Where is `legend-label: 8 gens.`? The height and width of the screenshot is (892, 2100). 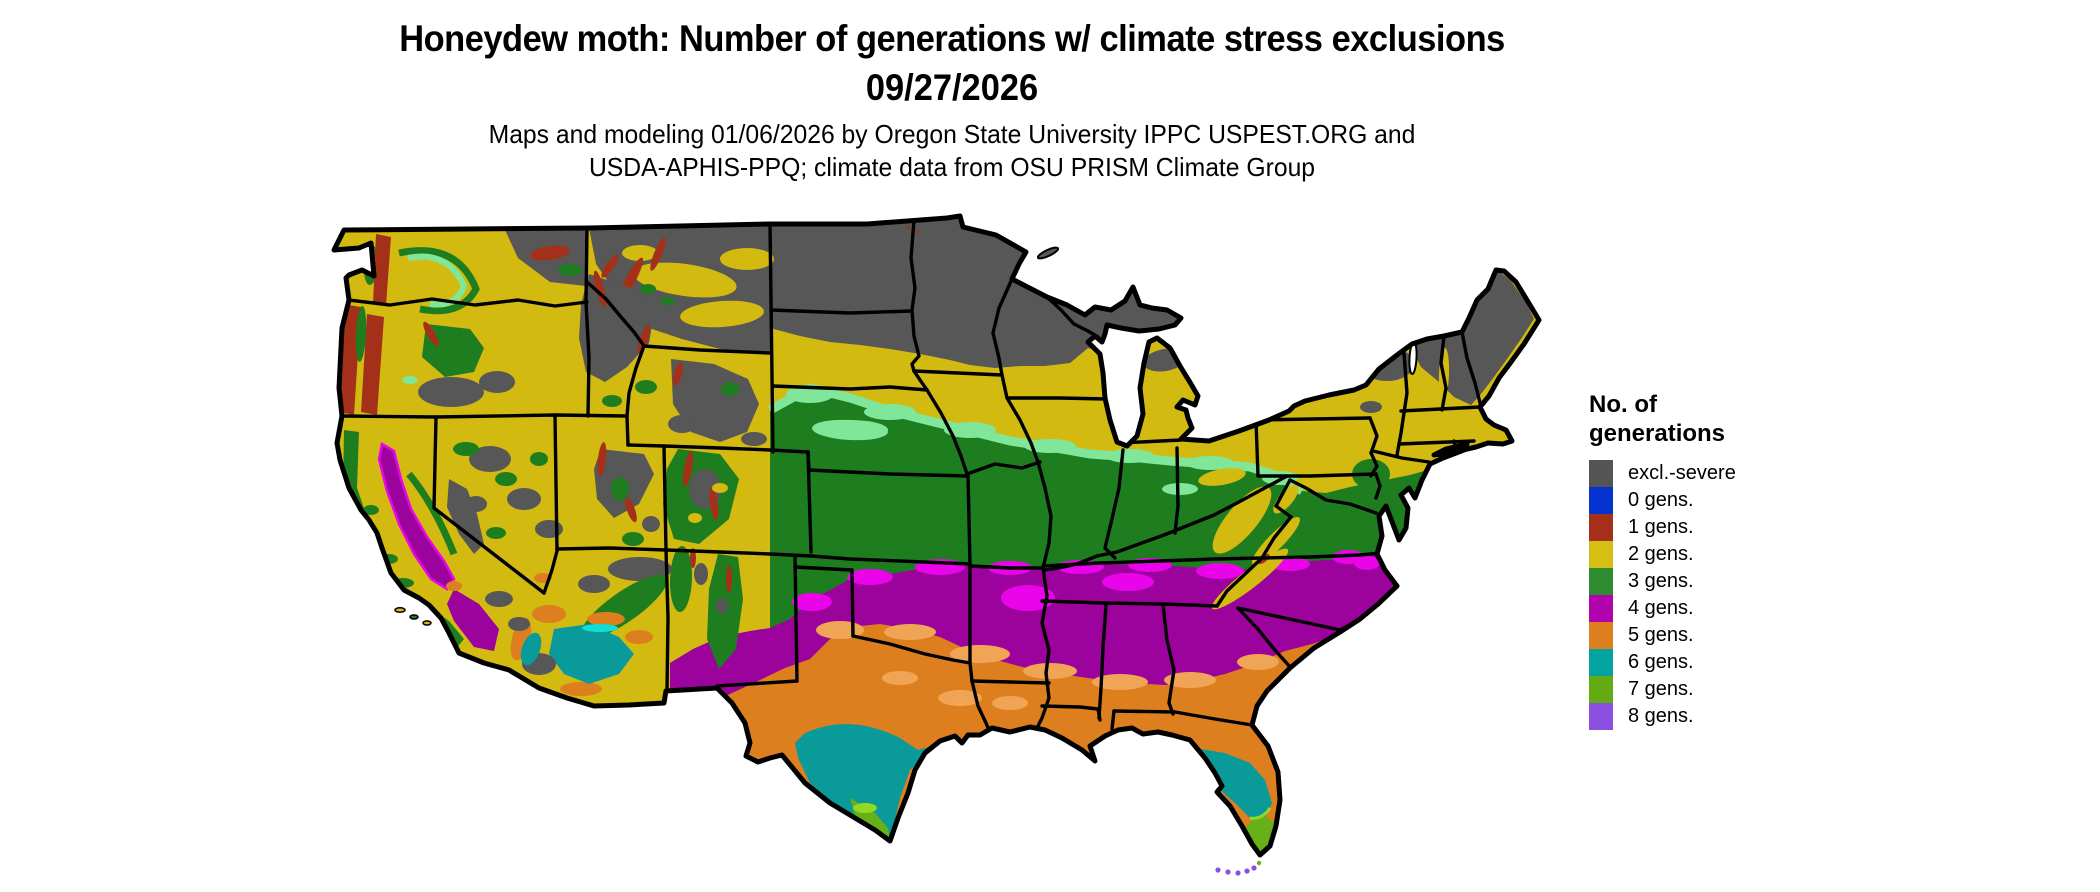
legend-label: 8 gens. is located at coordinates (1661, 716).